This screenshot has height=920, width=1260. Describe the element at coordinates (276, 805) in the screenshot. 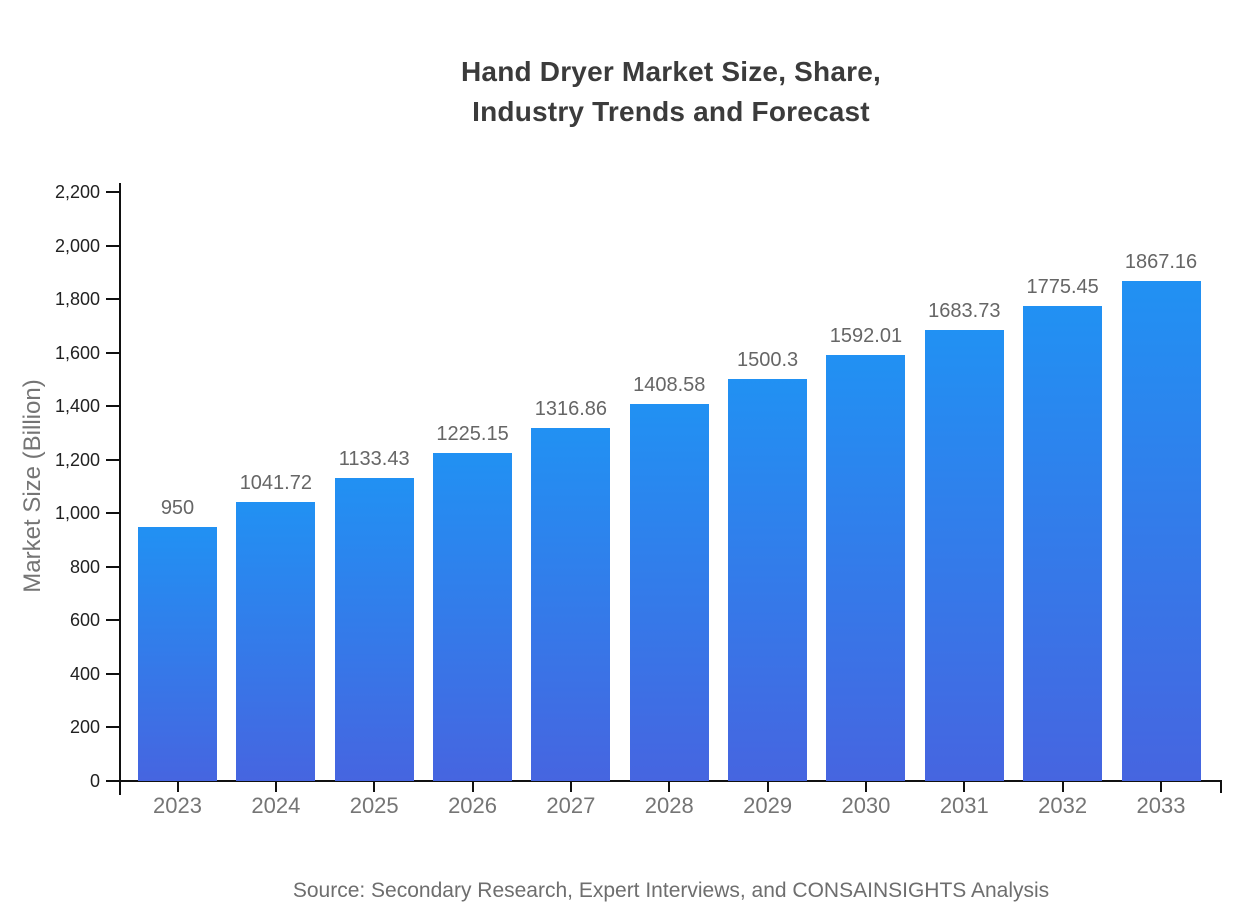

I see `x-tick-label: 2024` at that location.